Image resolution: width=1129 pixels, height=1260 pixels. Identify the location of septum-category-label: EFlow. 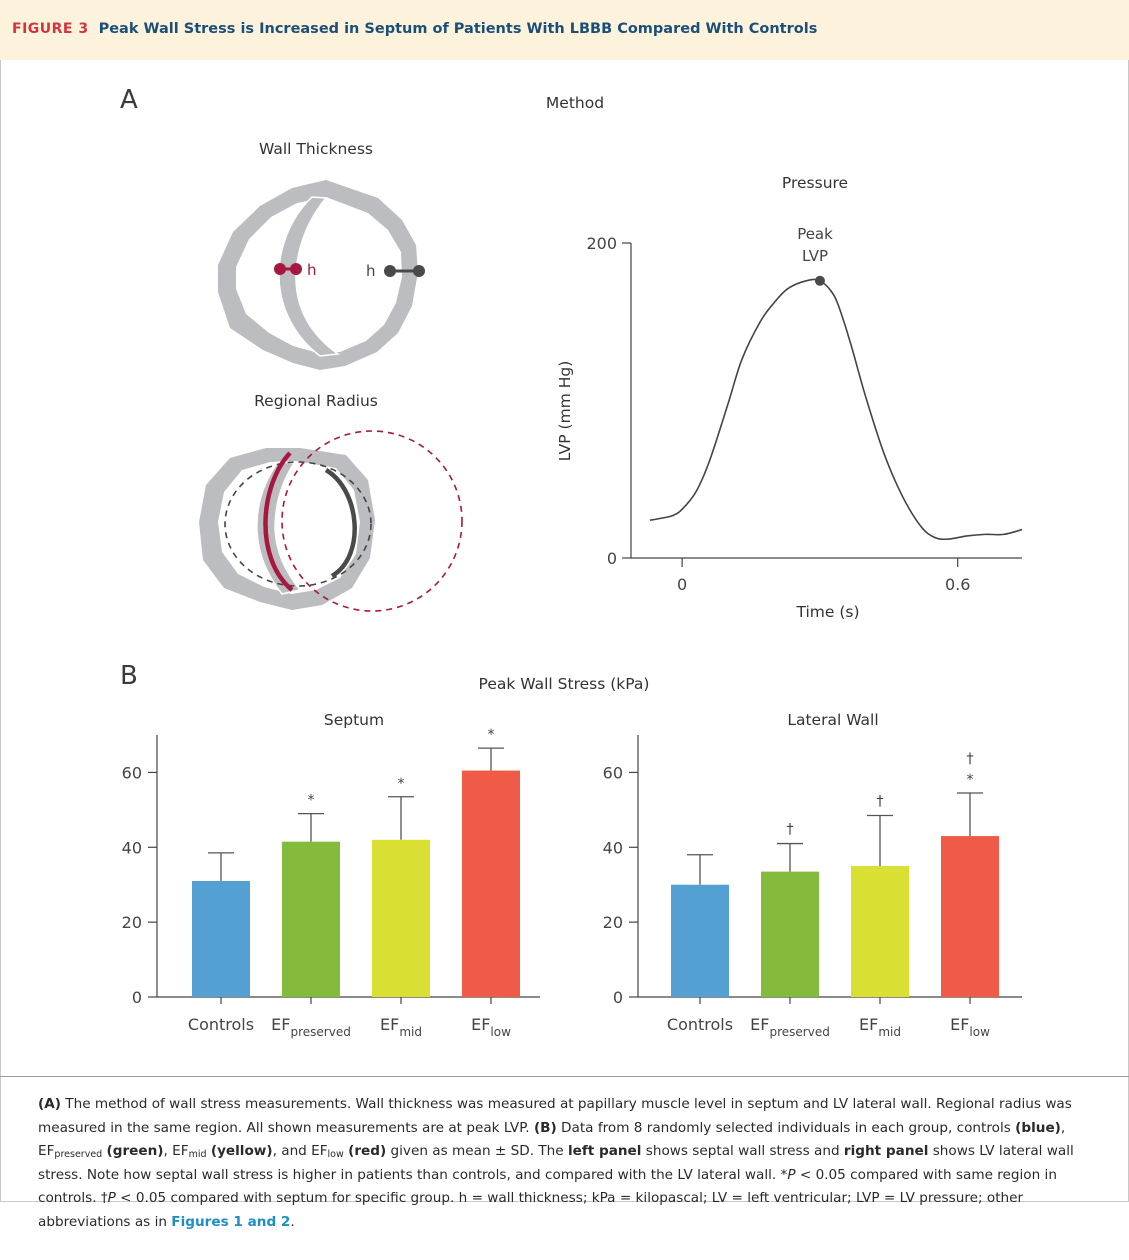
(491, 1027).